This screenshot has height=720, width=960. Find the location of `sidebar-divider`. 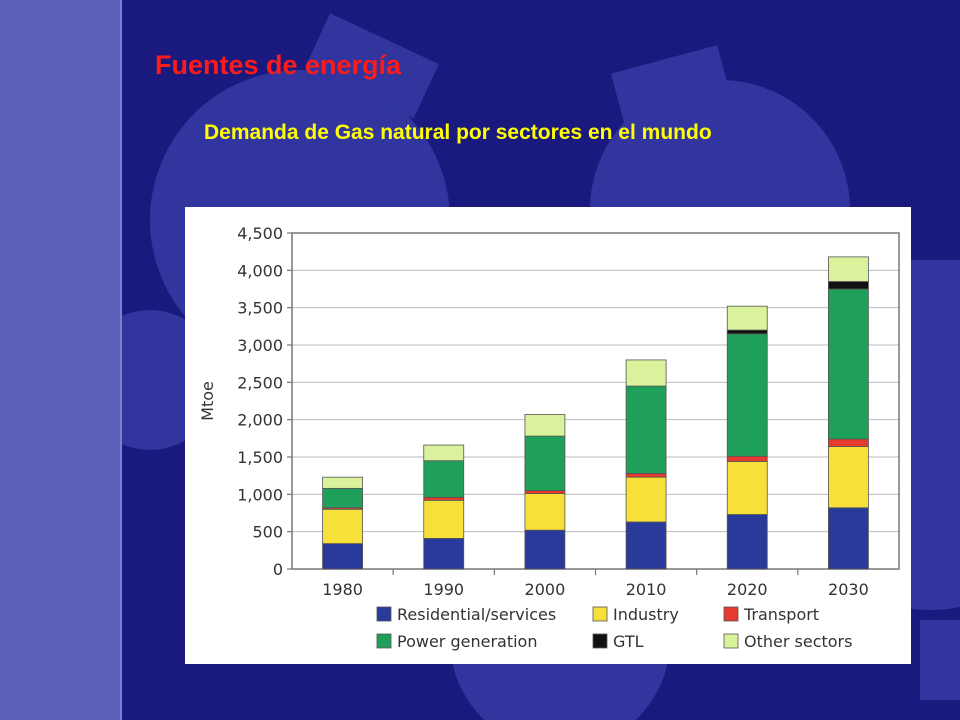

sidebar-divider is located at coordinates (121, 360).